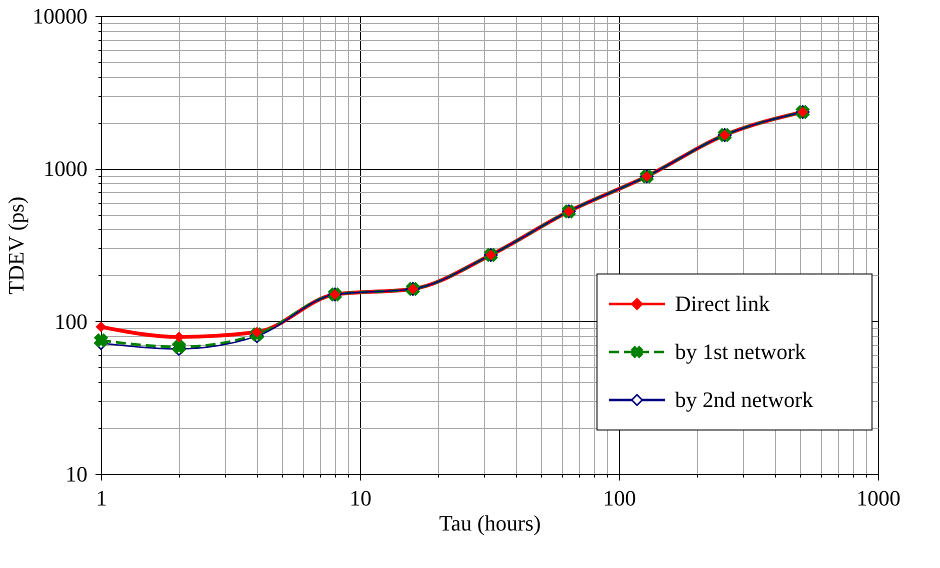  I want to click on y-axis-title: TDEV (ps), so click(16, 245).